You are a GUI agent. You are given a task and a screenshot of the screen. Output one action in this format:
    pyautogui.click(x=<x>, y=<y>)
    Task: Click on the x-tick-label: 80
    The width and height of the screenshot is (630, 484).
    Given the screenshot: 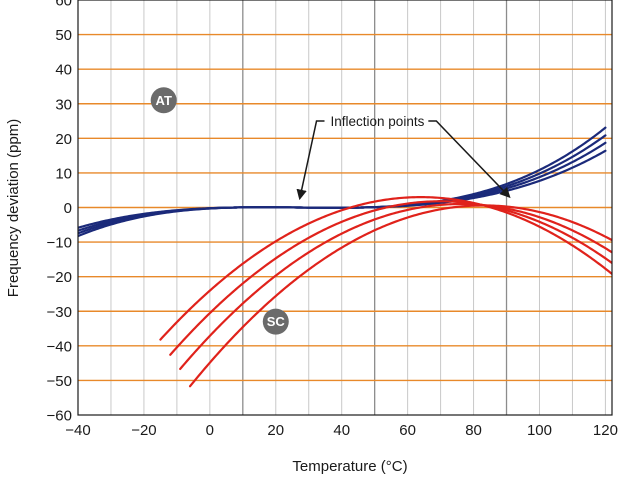 What is the action you would take?
    pyautogui.click(x=473, y=430)
    